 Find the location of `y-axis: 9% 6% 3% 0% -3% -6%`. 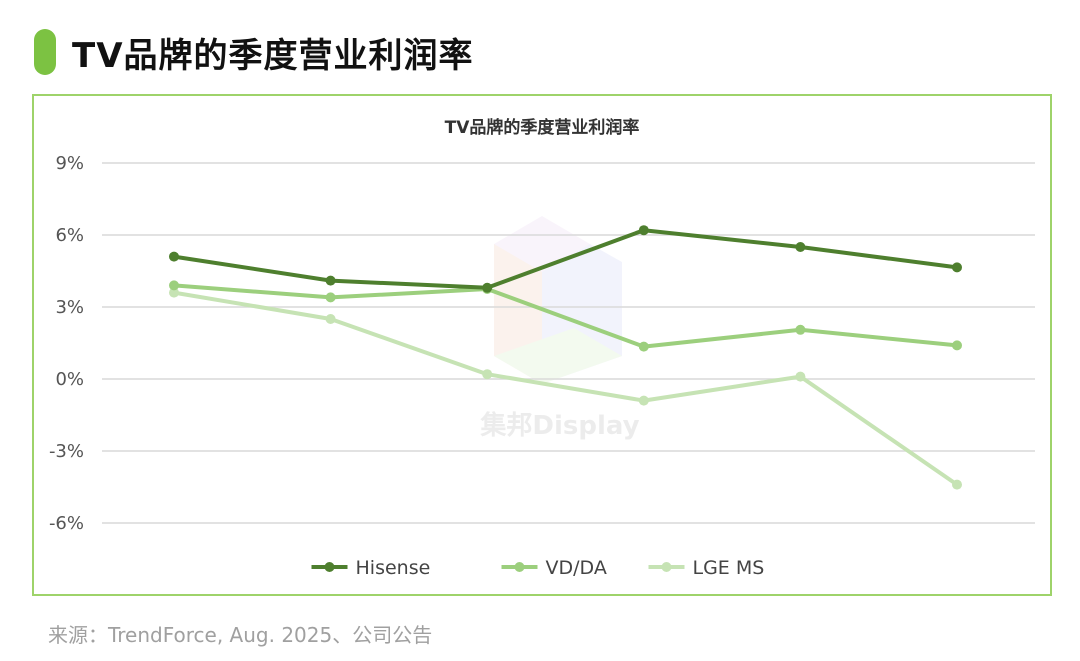

y-axis: 9% 6% 3% 0% -3% -6% is located at coordinates (66, 343).